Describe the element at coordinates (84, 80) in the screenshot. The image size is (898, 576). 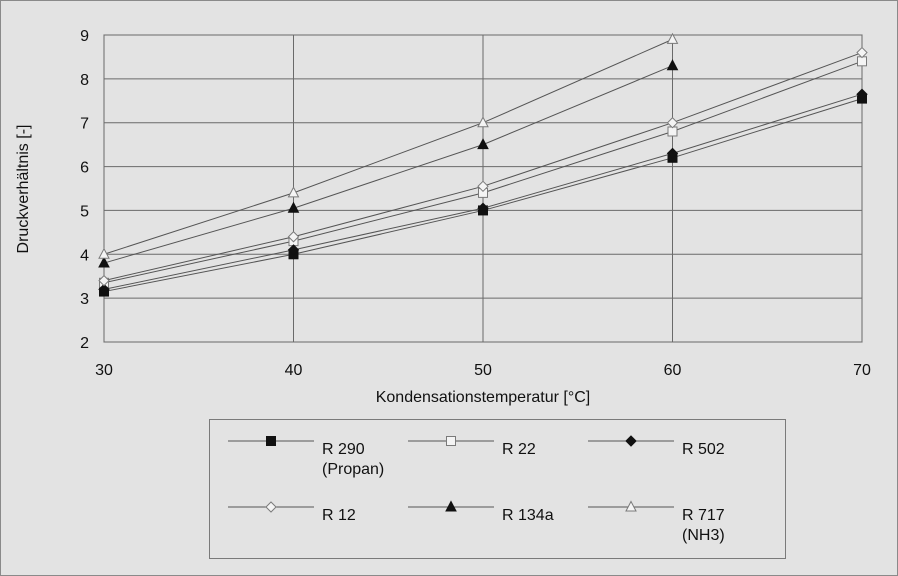
I see `y-tick-label: 8` at that location.